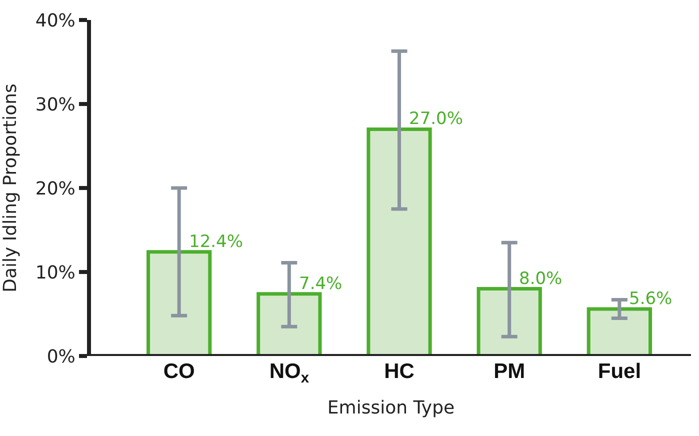  What do you see at coordinates (55, 21) in the screenshot?
I see `y-tick-label: 40%` at bounding box center [55, 21].